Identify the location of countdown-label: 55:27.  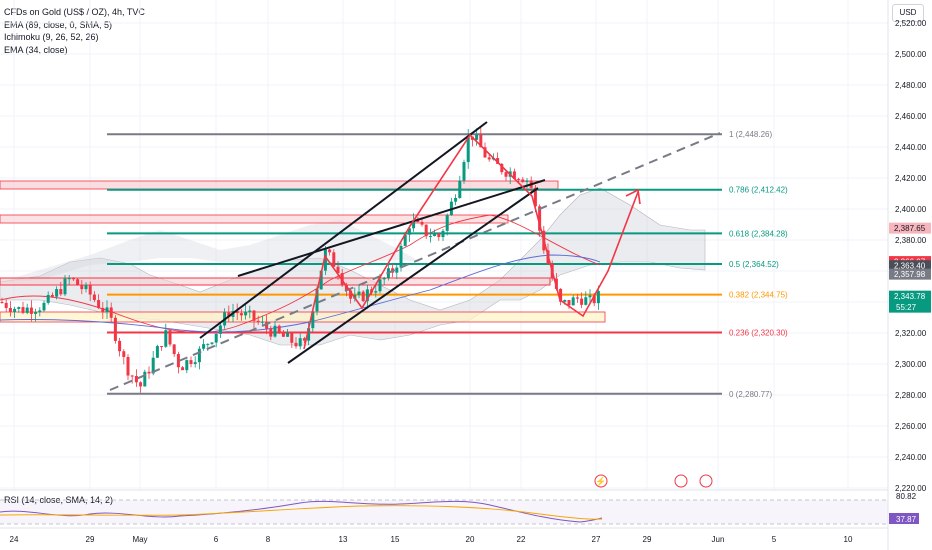
(906, 307).